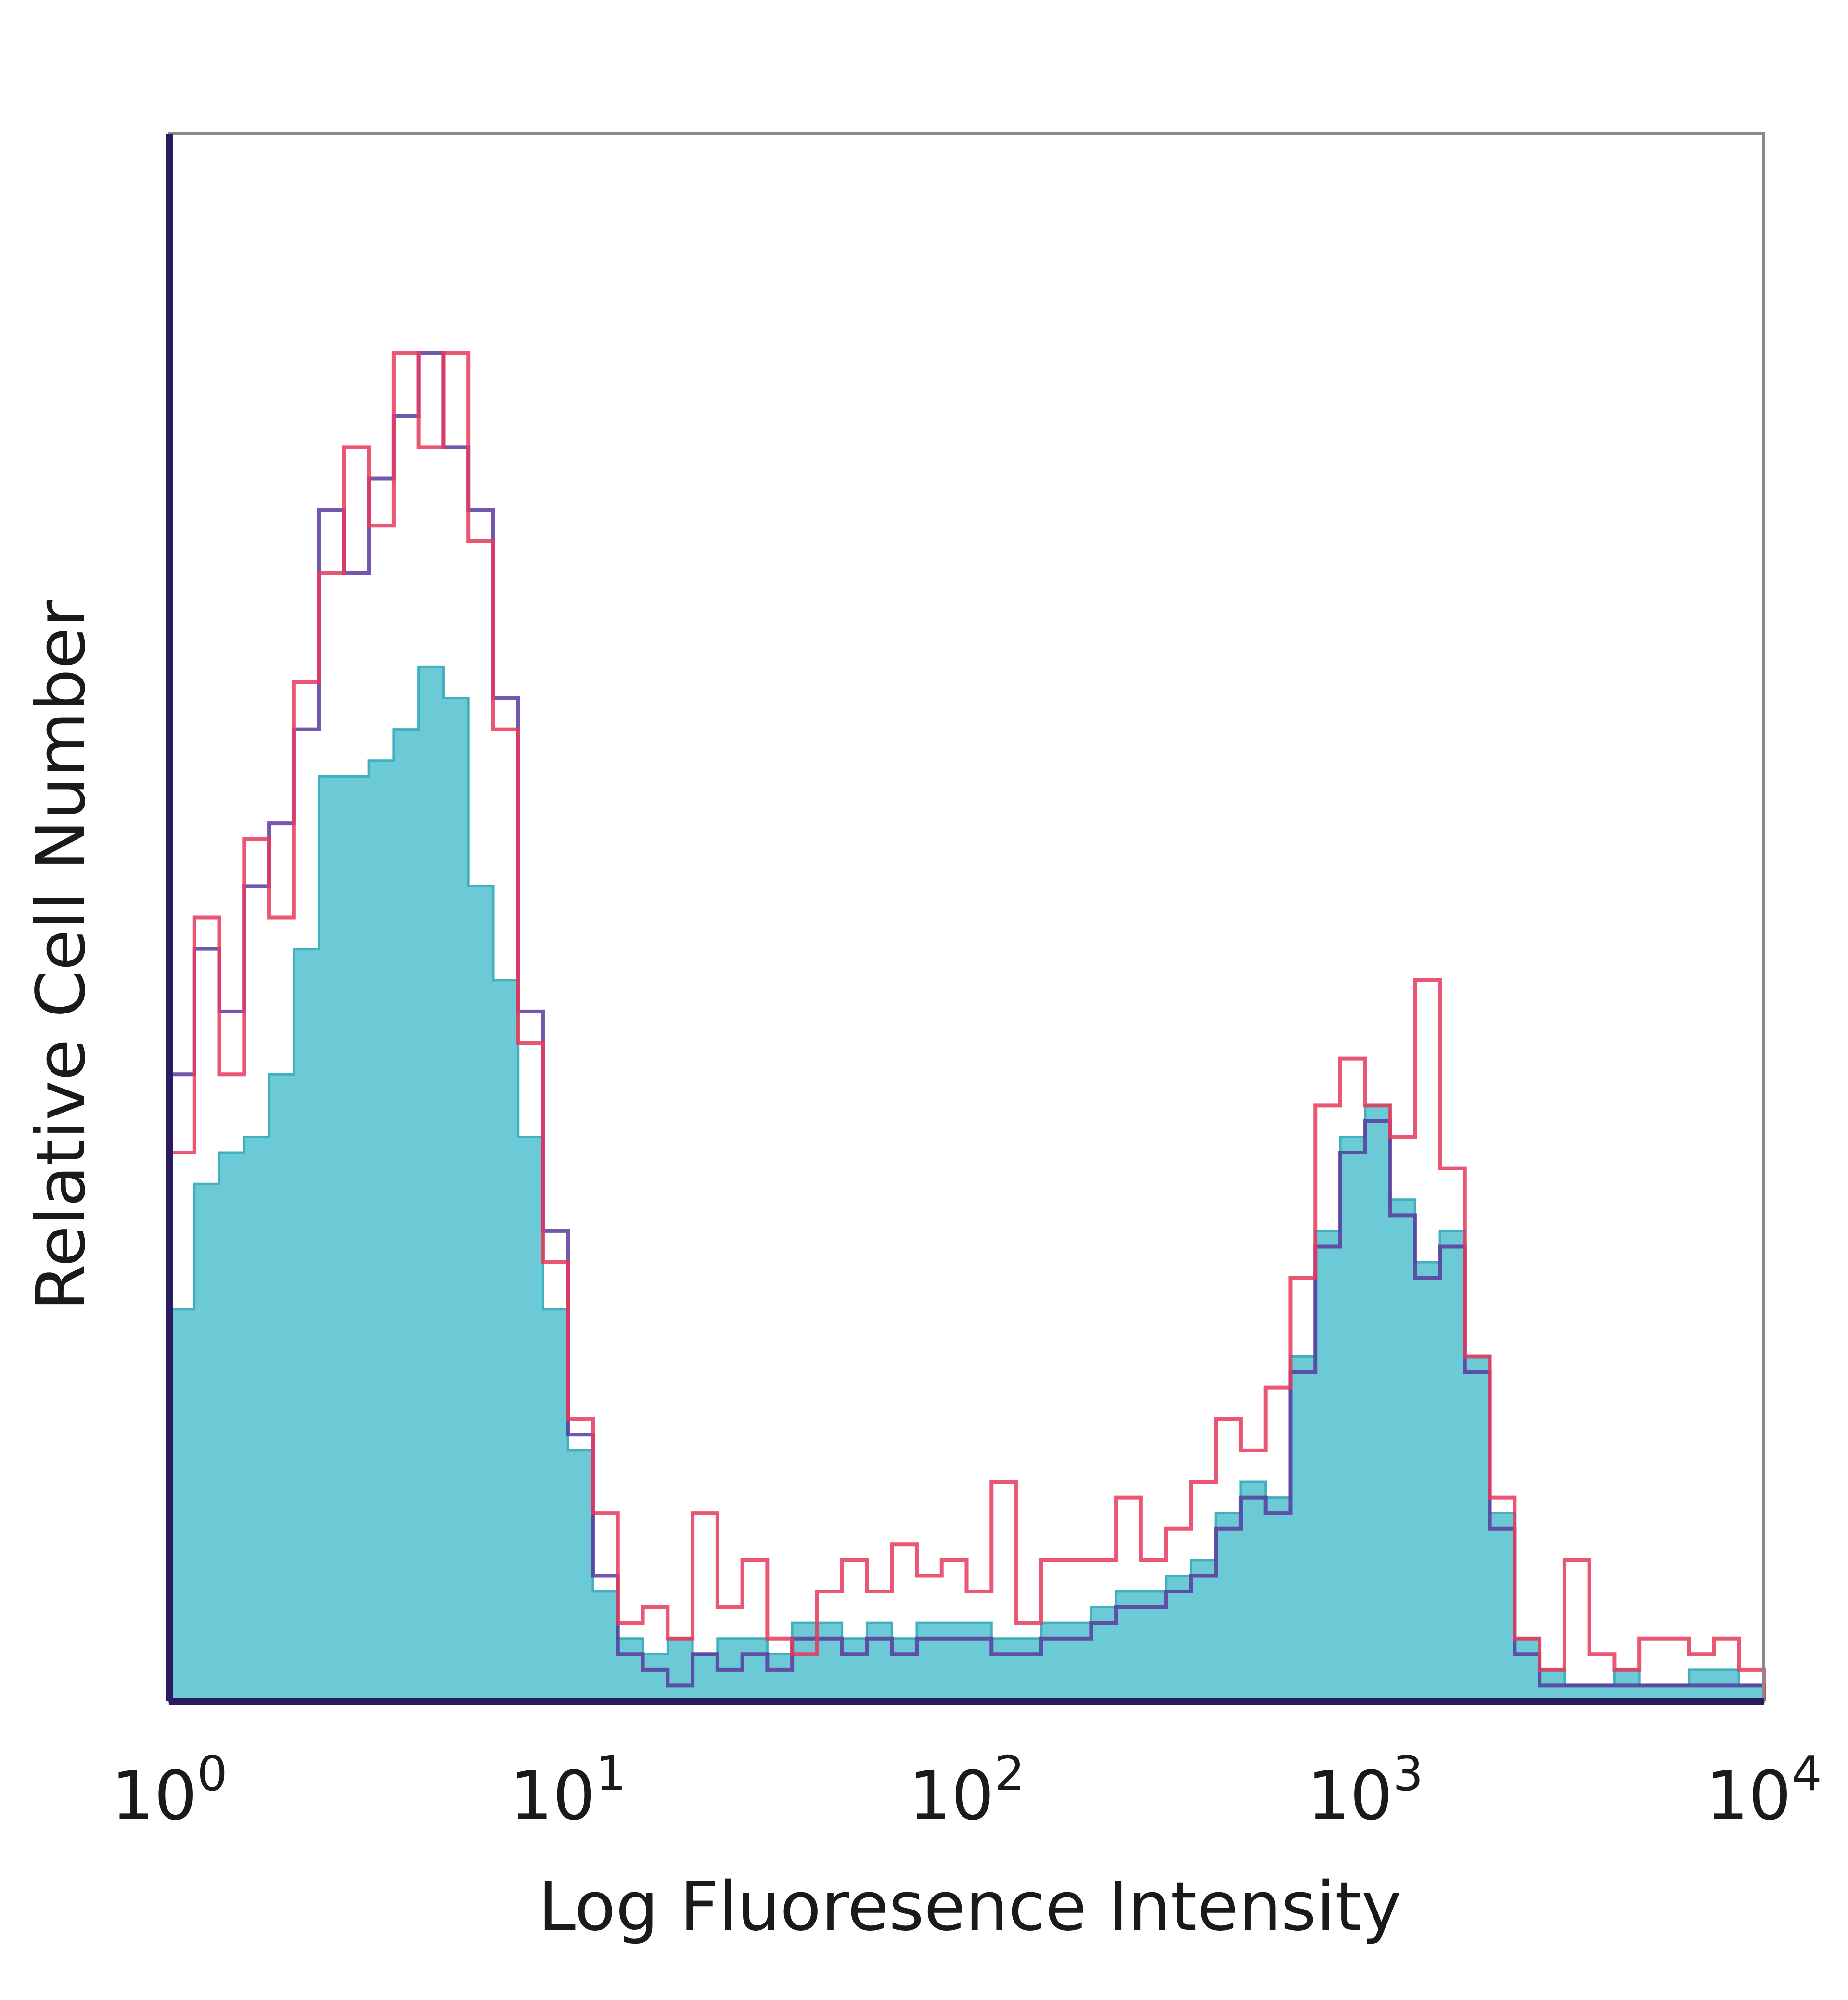  What do you see at coordinates (61, 955) in the screenshot?
I see `y-axis-label: Relative Cell Number` at bounding box center [61, 955].